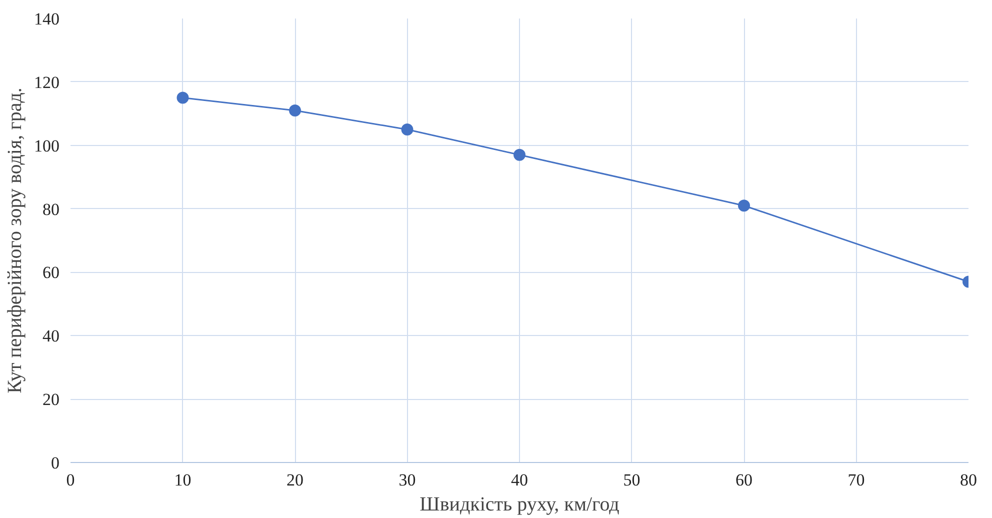  Describe the element at coordinates (519, 480) in the screenshot. I see `x-tick-label: 40` at that location.